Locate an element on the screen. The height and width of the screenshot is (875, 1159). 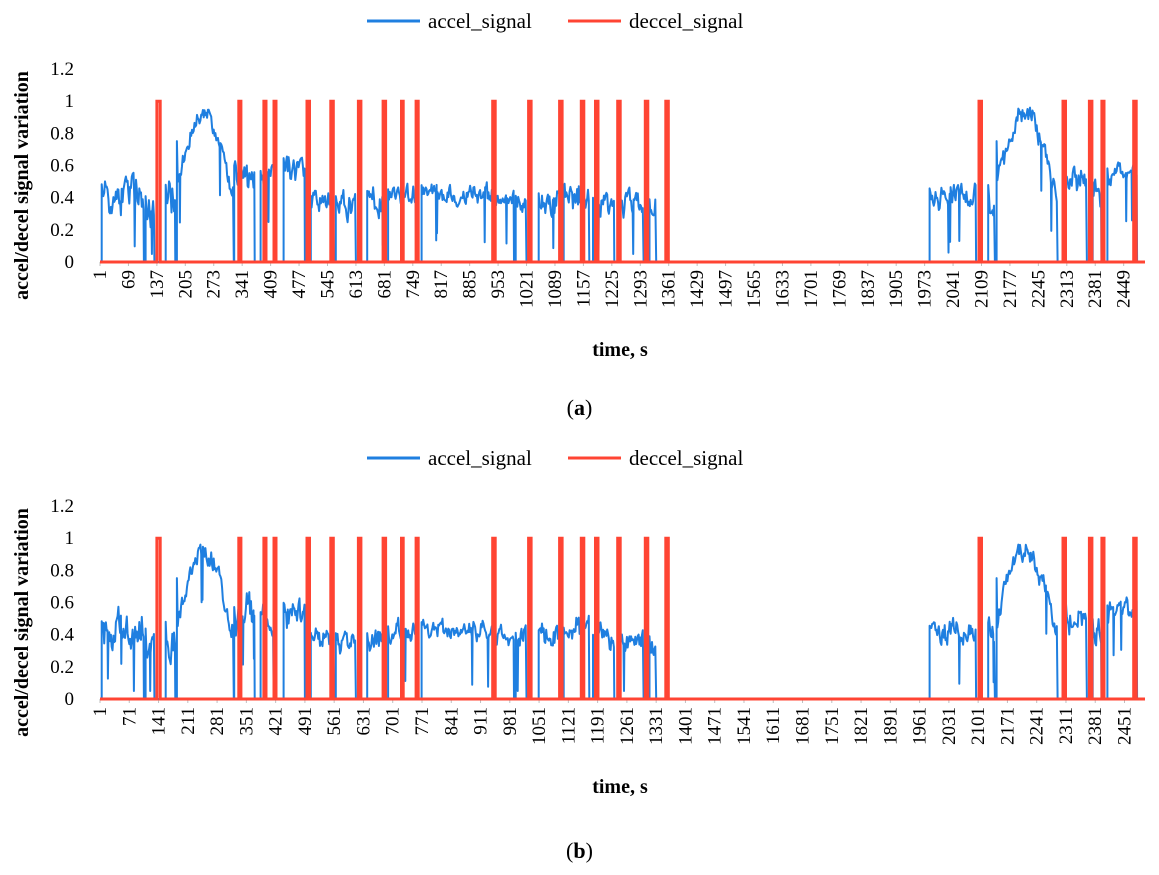
x-tick-label: 981 is located at coordinates (510, 721).